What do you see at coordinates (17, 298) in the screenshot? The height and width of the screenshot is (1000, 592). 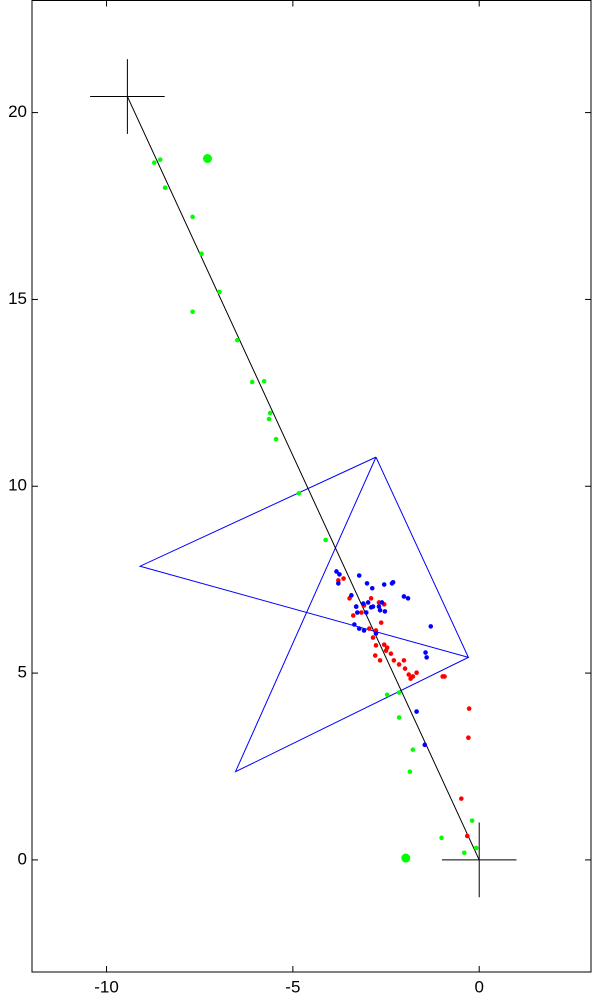 I see `y-tick-label: 15` at bounding box center [17, 298].